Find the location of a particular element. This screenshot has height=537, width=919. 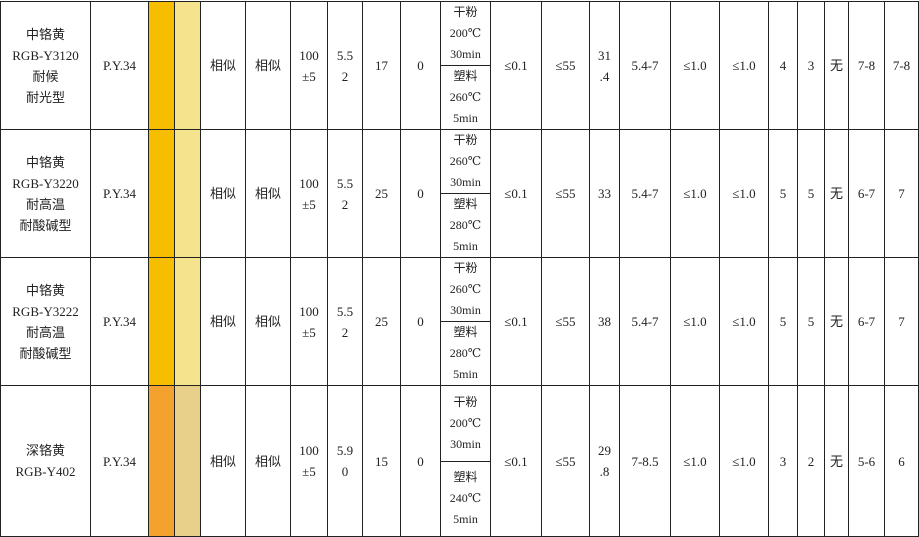

cell-v6: 29.8 is located at coordinates (604, 461).